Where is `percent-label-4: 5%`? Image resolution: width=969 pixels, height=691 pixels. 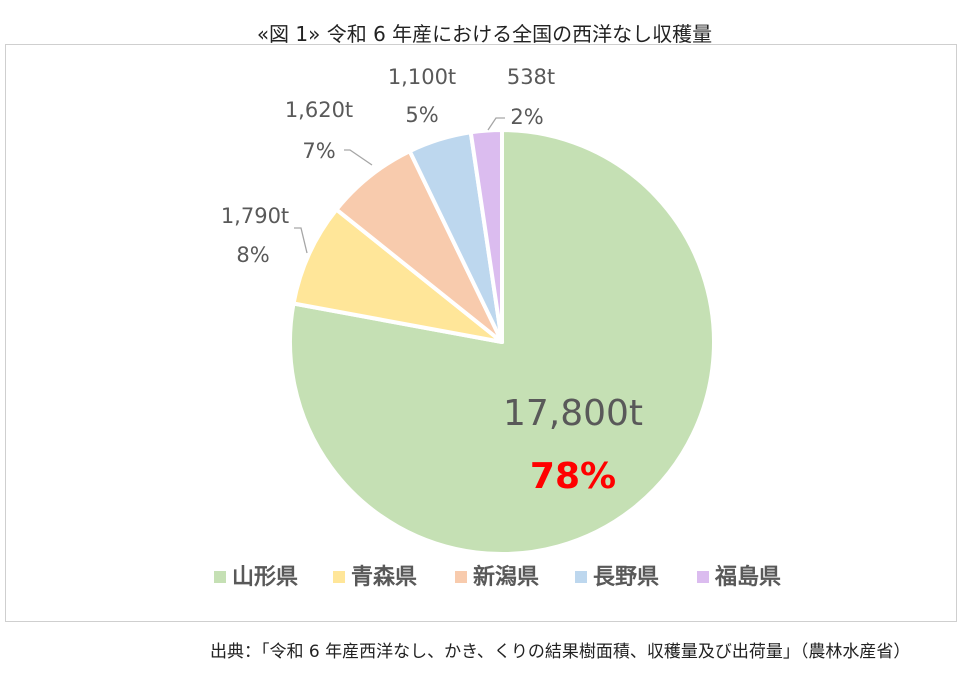
percent-label-4: 5% is located at coordinates (421, 115).